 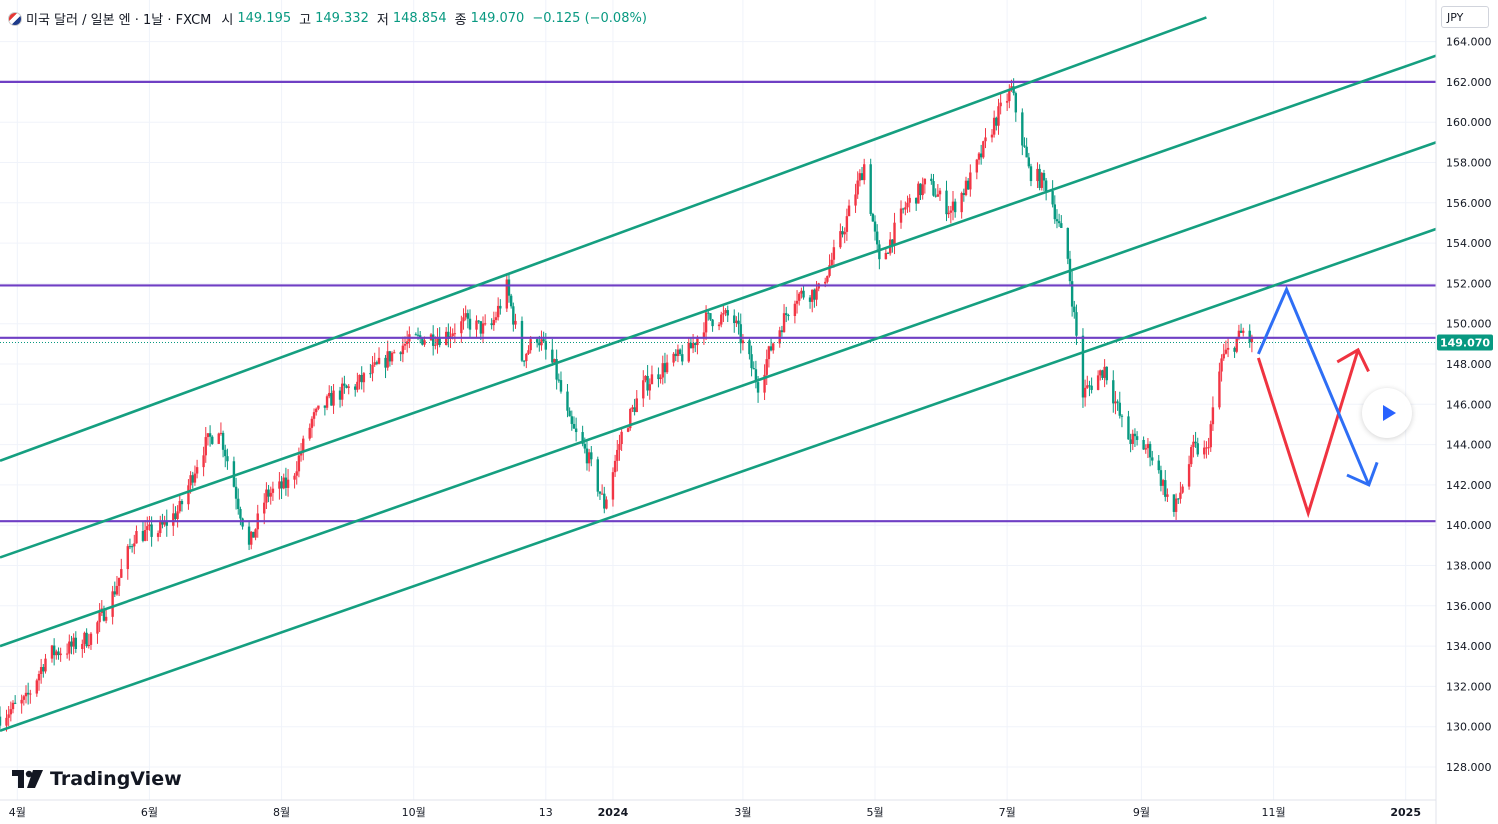 I want to click on play-icon, so click(x=1387, y=413).